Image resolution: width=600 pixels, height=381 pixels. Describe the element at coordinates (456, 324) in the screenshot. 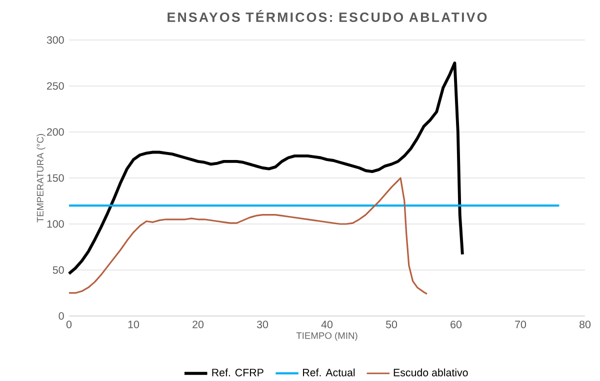

I see `x-tick-label: 60` at that location.